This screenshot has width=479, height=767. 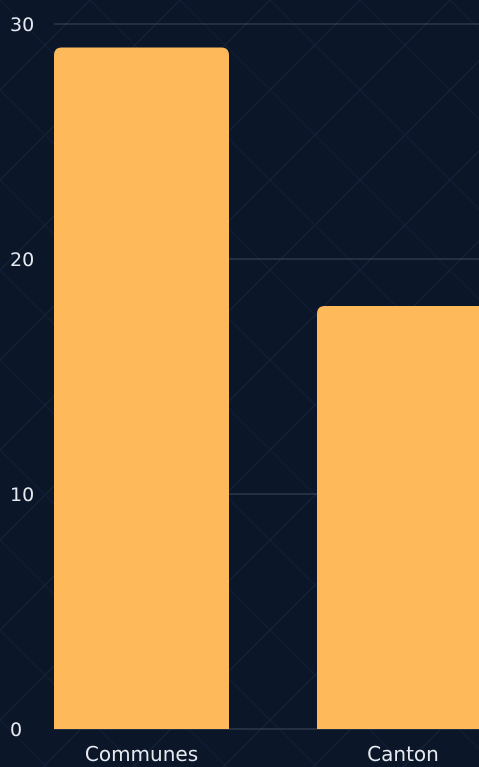 What do you see at coordinates (403, 754) in the screenshot?
I see `x-category-label: Canton` at bounding box center [403, 754].